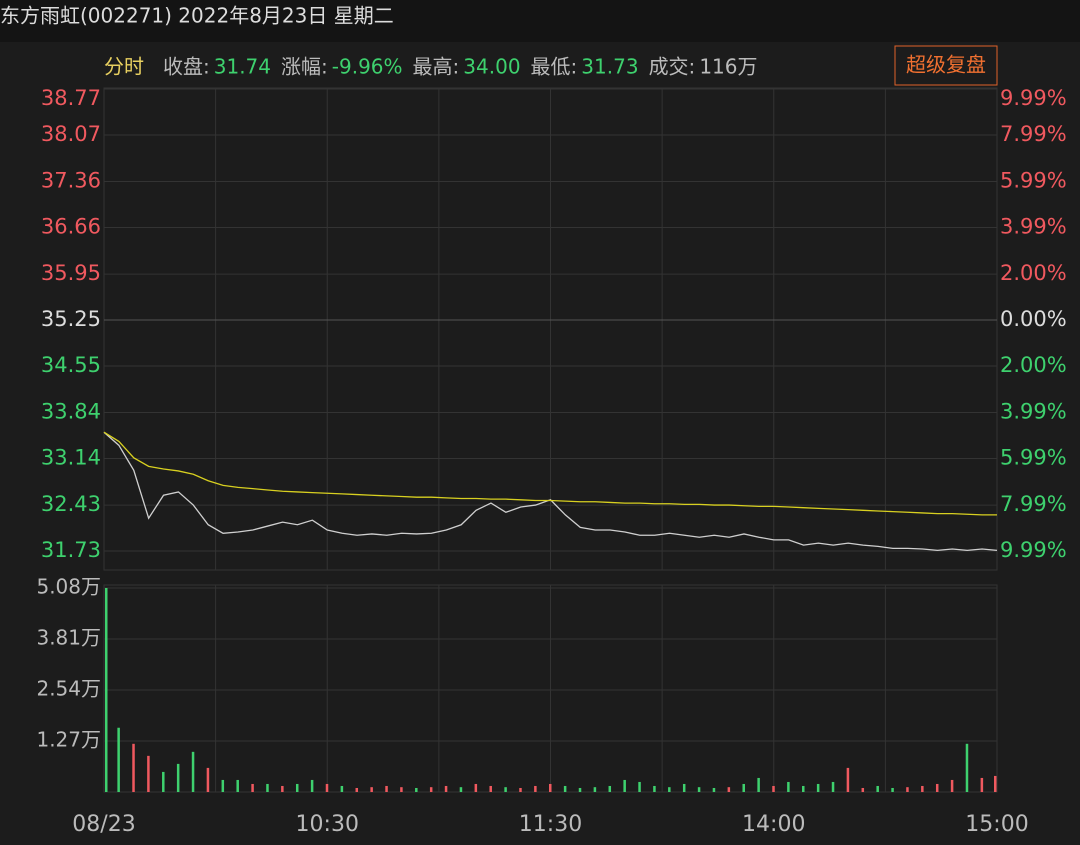 The height and width of the screenshot is (845, 1080). What do you see at coordinates (68, 740) in the screenshot?
I see `y-tick-label: 1.27万` at bounding box center [68, 740].